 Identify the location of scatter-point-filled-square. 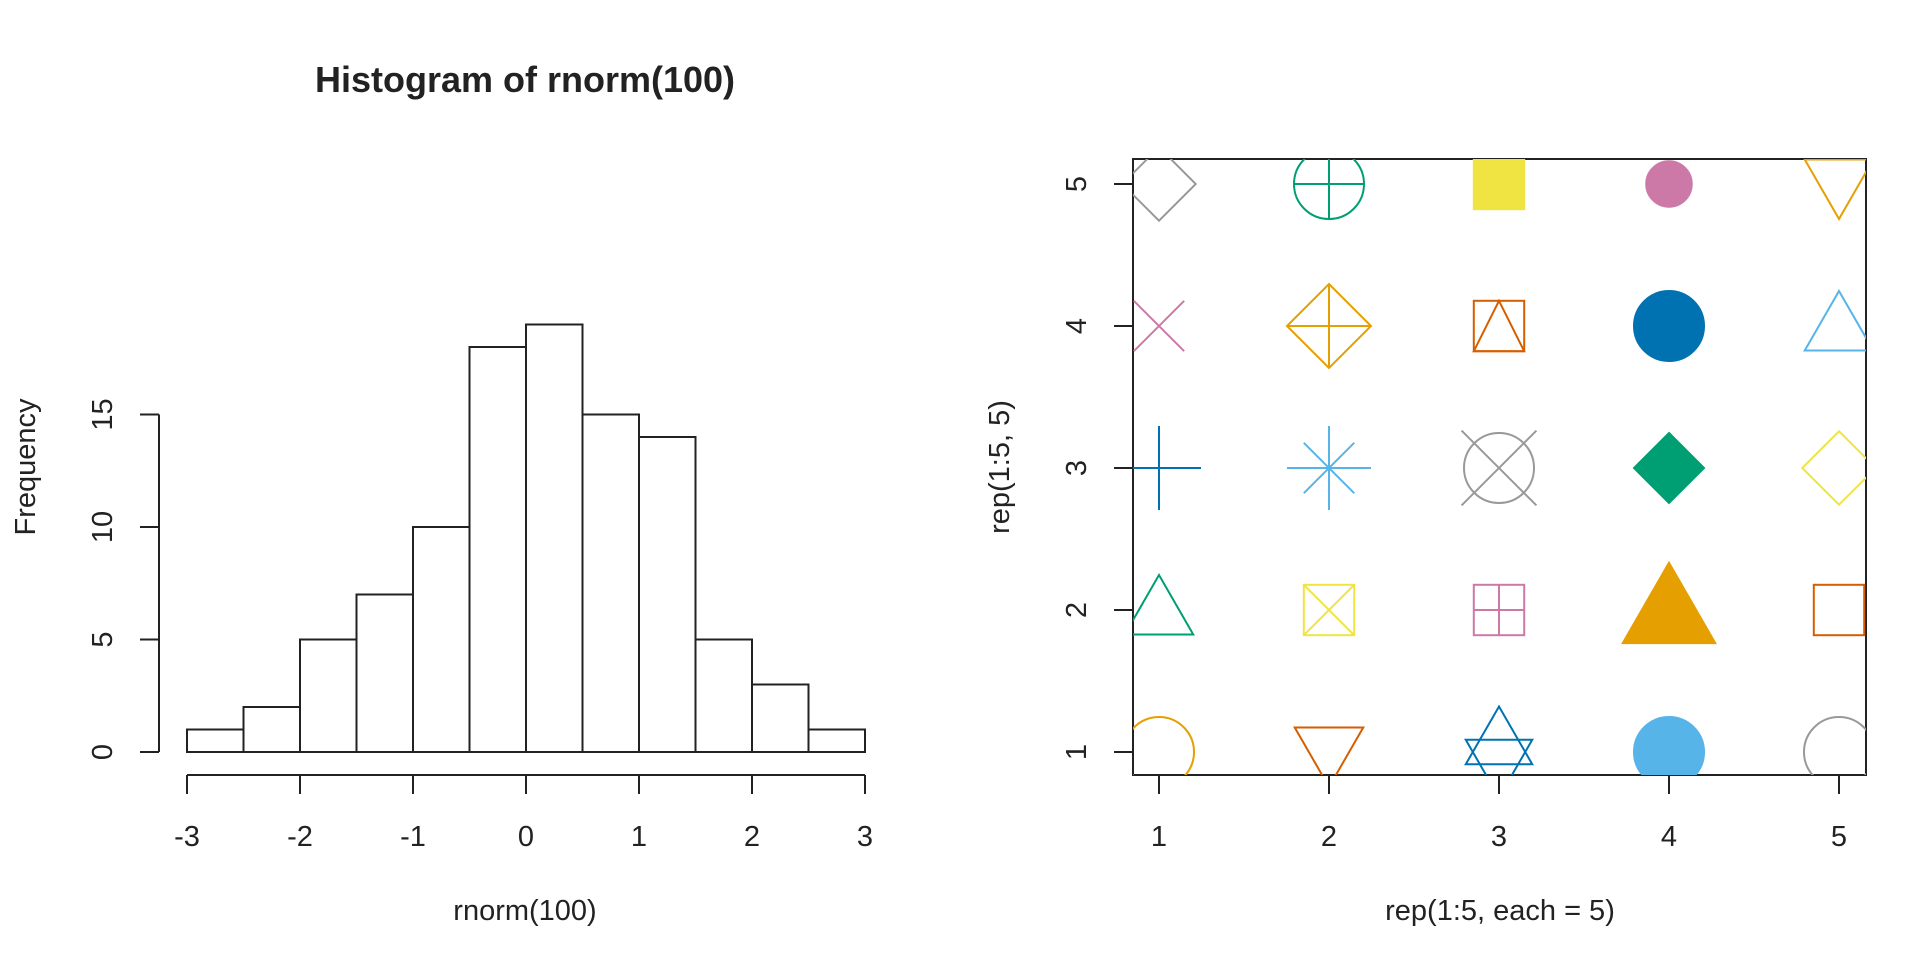
(1499, 185).